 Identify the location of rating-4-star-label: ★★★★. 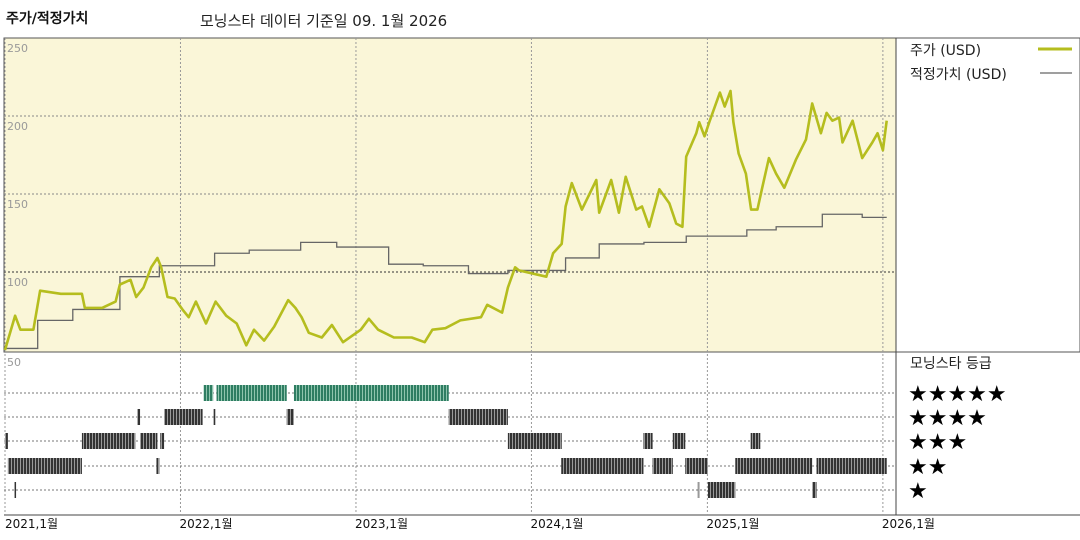
(947, 418).